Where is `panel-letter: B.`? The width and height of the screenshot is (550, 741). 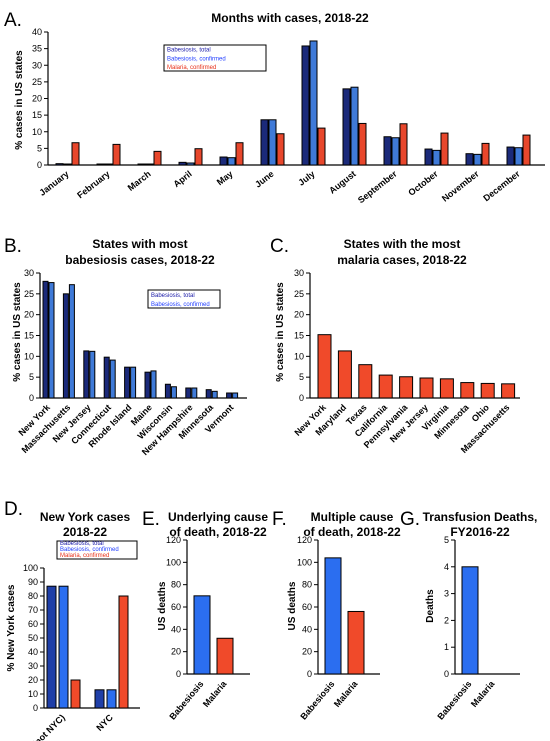 panel-letter: B. is located at coordinates (13, 246).